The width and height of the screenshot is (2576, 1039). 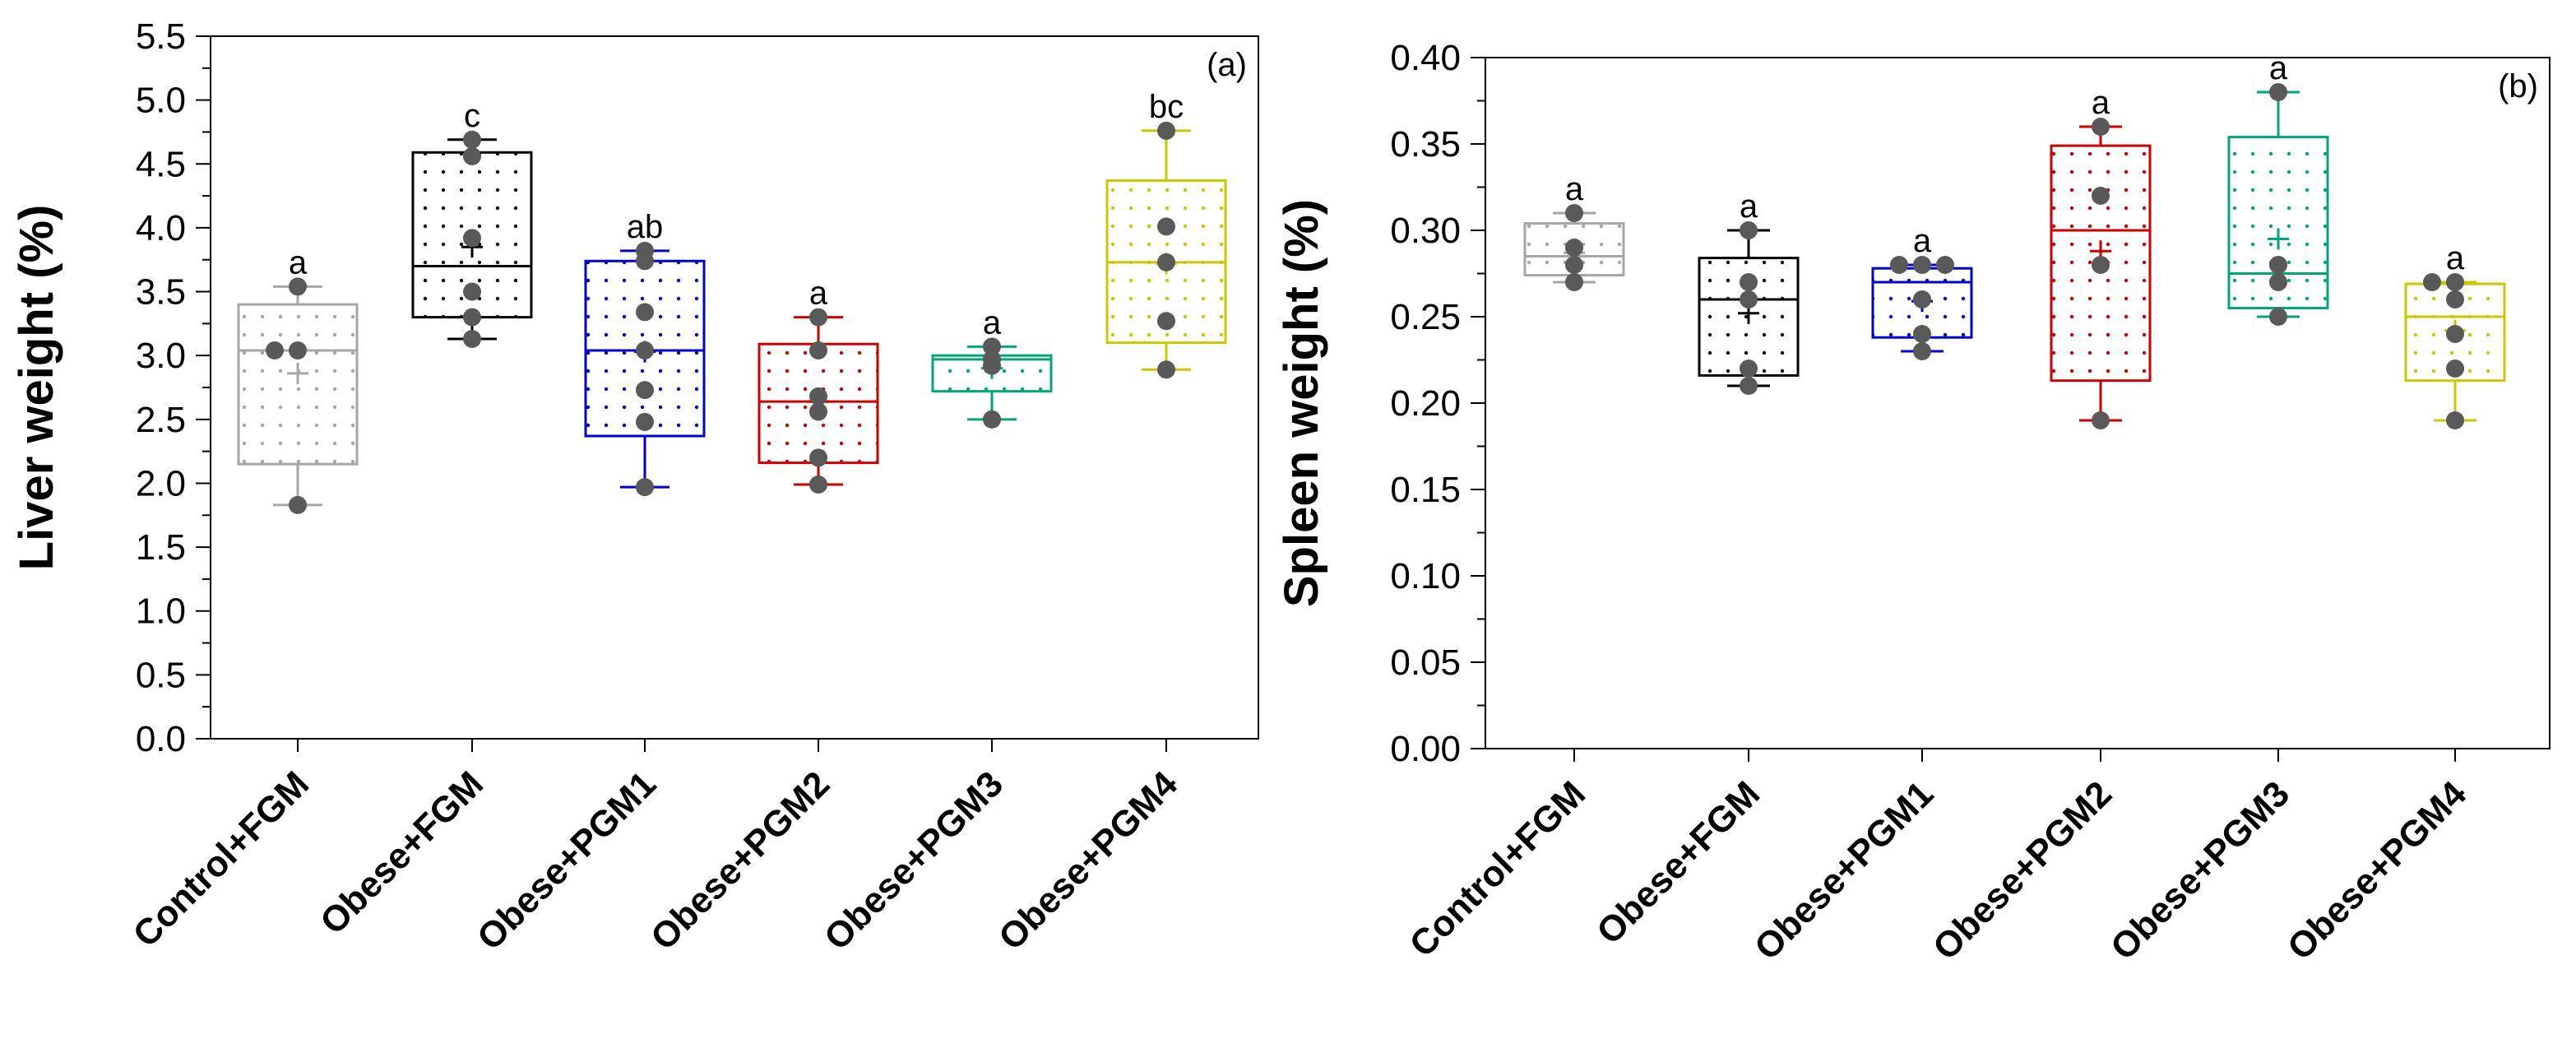 I want to click on y-tick-label: 0.15, so click(x=1426, y=490).